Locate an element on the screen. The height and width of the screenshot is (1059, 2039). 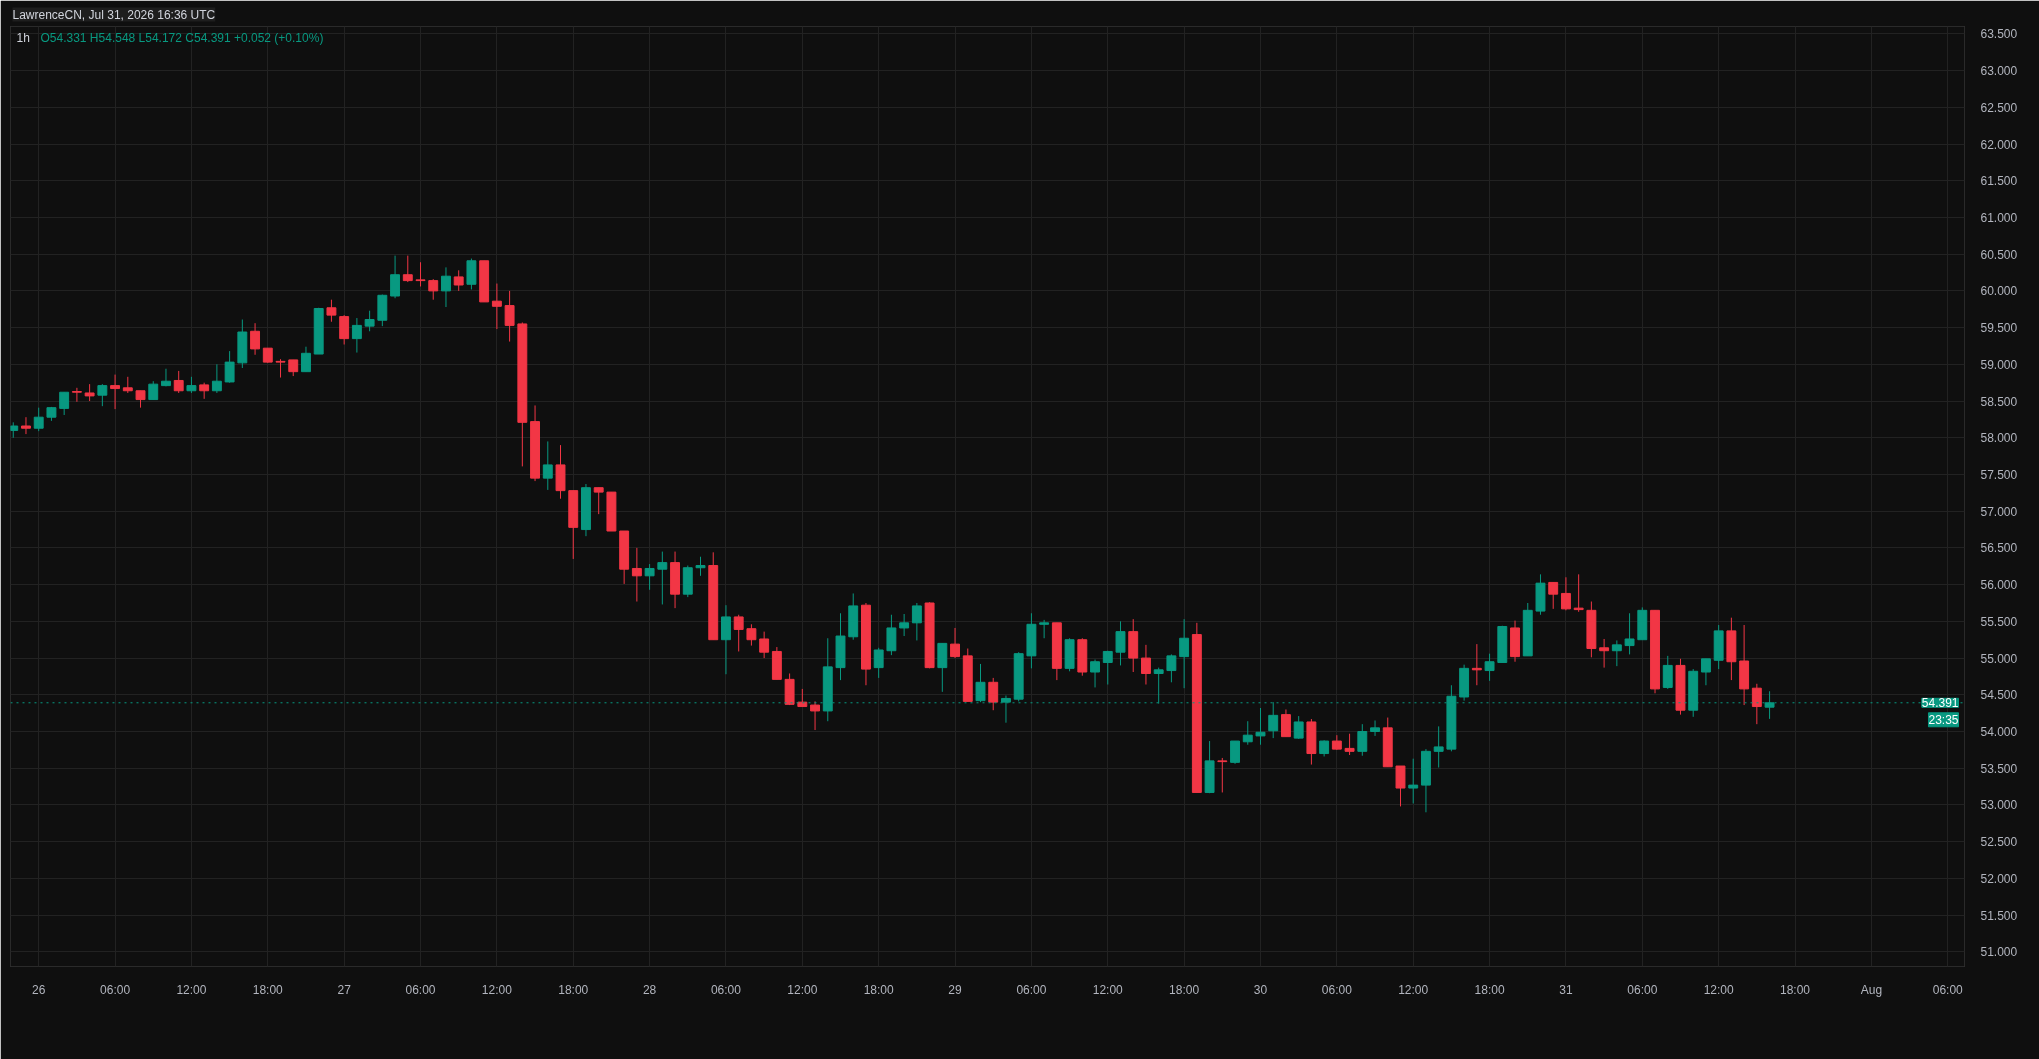
y-tick-label: 55.000 is located at coordinates (1999, 658).